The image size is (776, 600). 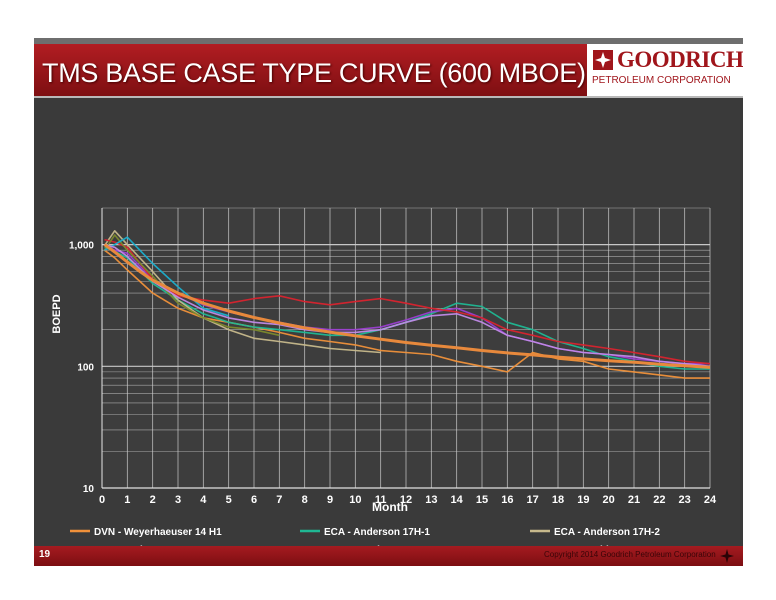 I want to click on x-tick-label: 21, so click(x=634, y=500).